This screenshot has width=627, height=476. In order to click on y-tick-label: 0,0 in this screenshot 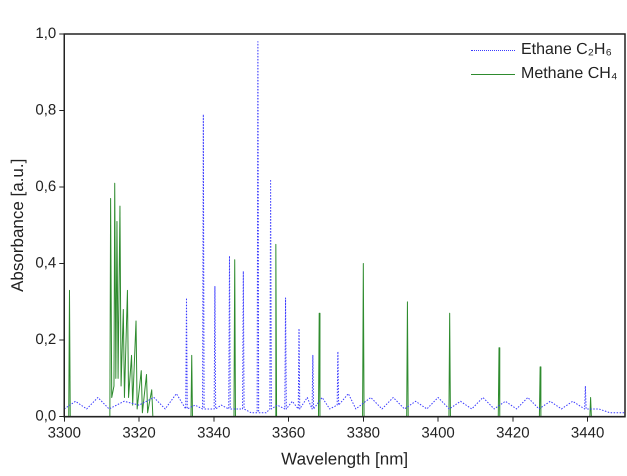, I will do `click(45, 416)`.